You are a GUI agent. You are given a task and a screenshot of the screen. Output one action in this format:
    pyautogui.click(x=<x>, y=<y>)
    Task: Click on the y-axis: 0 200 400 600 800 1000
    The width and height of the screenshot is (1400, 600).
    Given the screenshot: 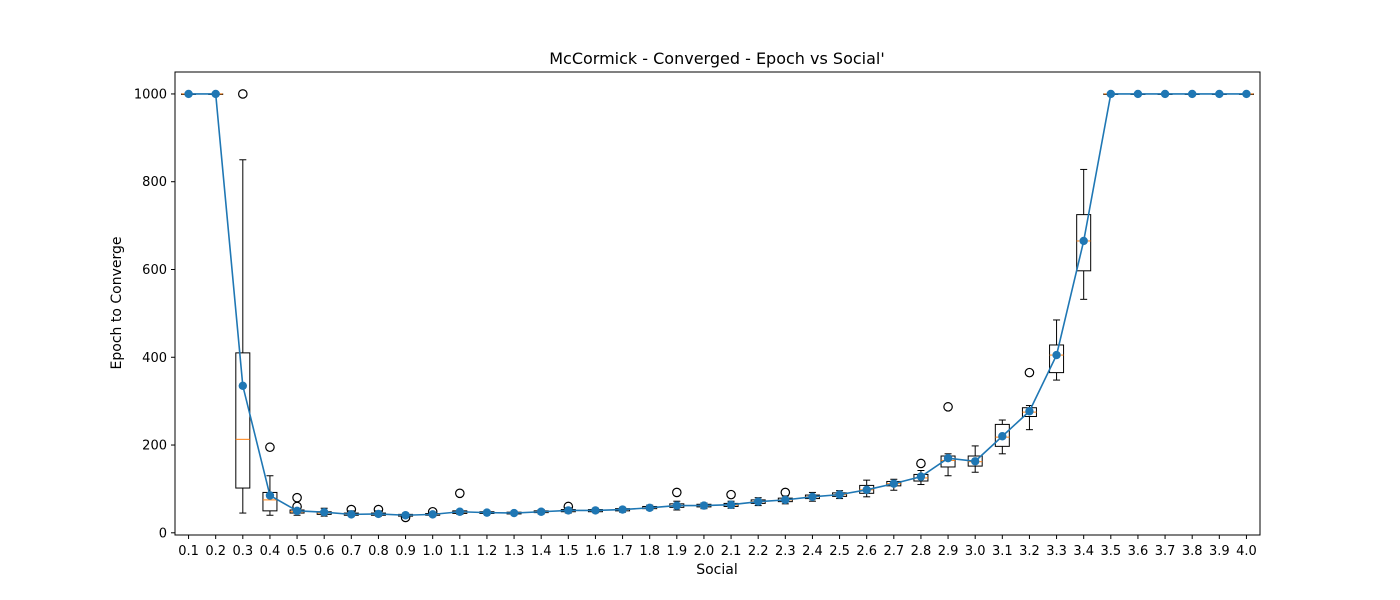 What is the action you would take?
    pyautogui.click(x=154, y=314)
    